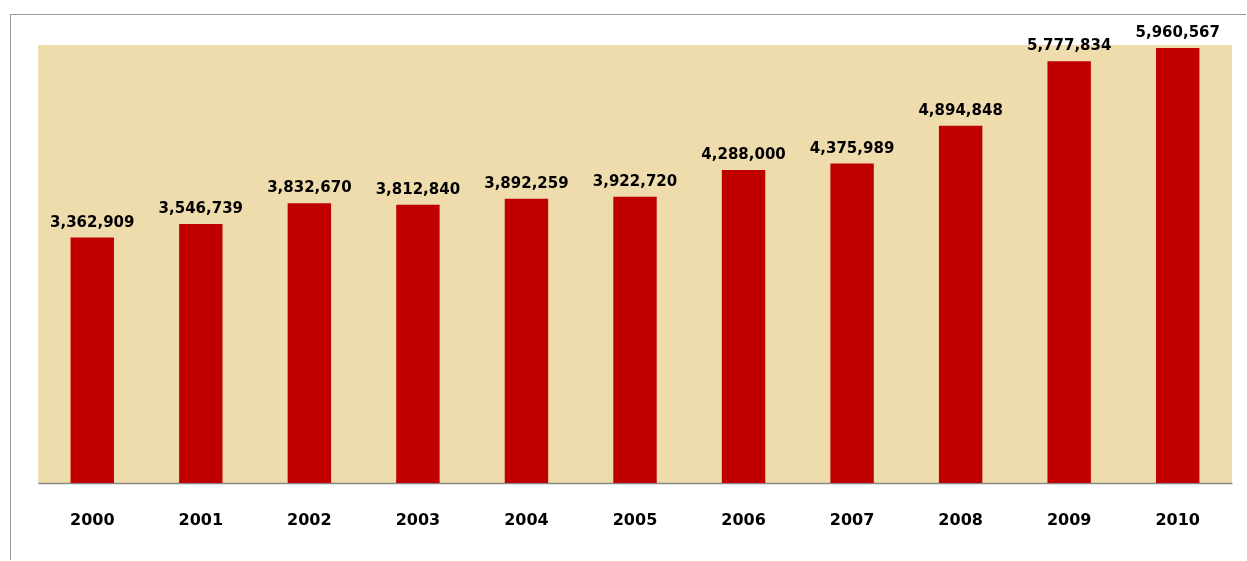  What do you see at coordinates (418, 188) in the screenshot?
I see `data-label: 3,812,840` at bounding box center [418, 188].